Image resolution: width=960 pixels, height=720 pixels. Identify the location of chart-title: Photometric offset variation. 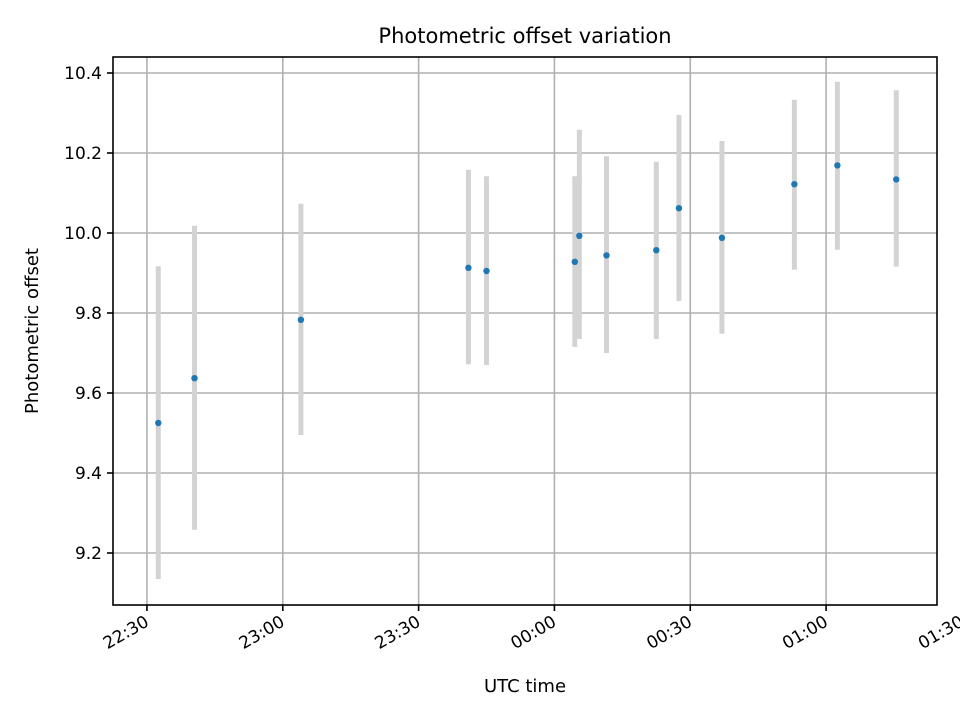
(524, 36).